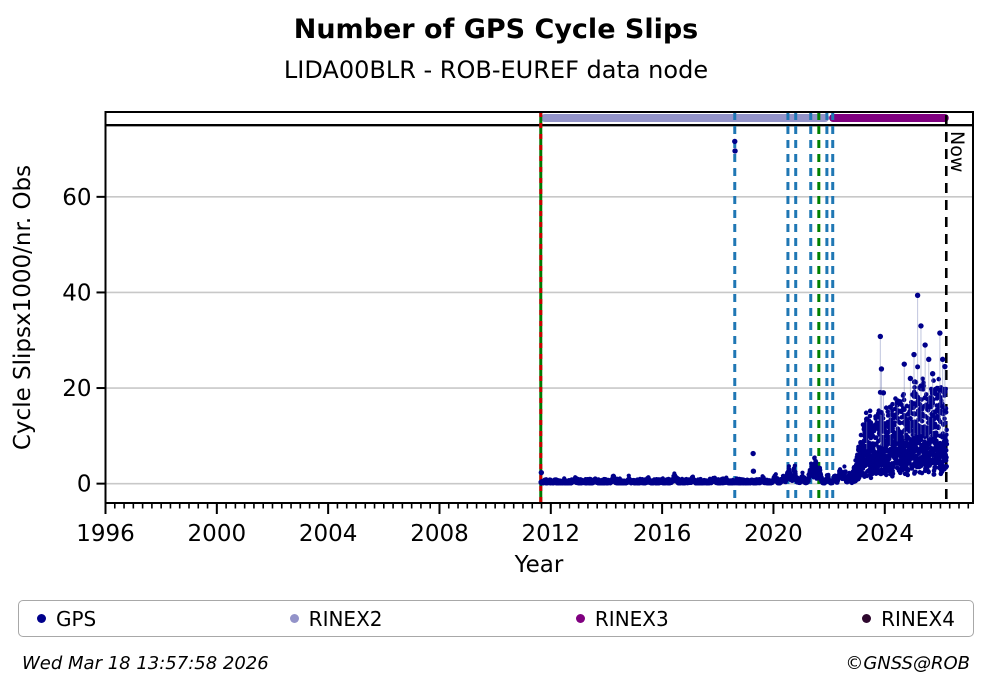 The height and width of the screenshot is (699, 992). What do you see at coordinates (345, 618) in the screenshot?
I see `legend-label-rinex2: RINEX2` at bounding box center [345, 618].